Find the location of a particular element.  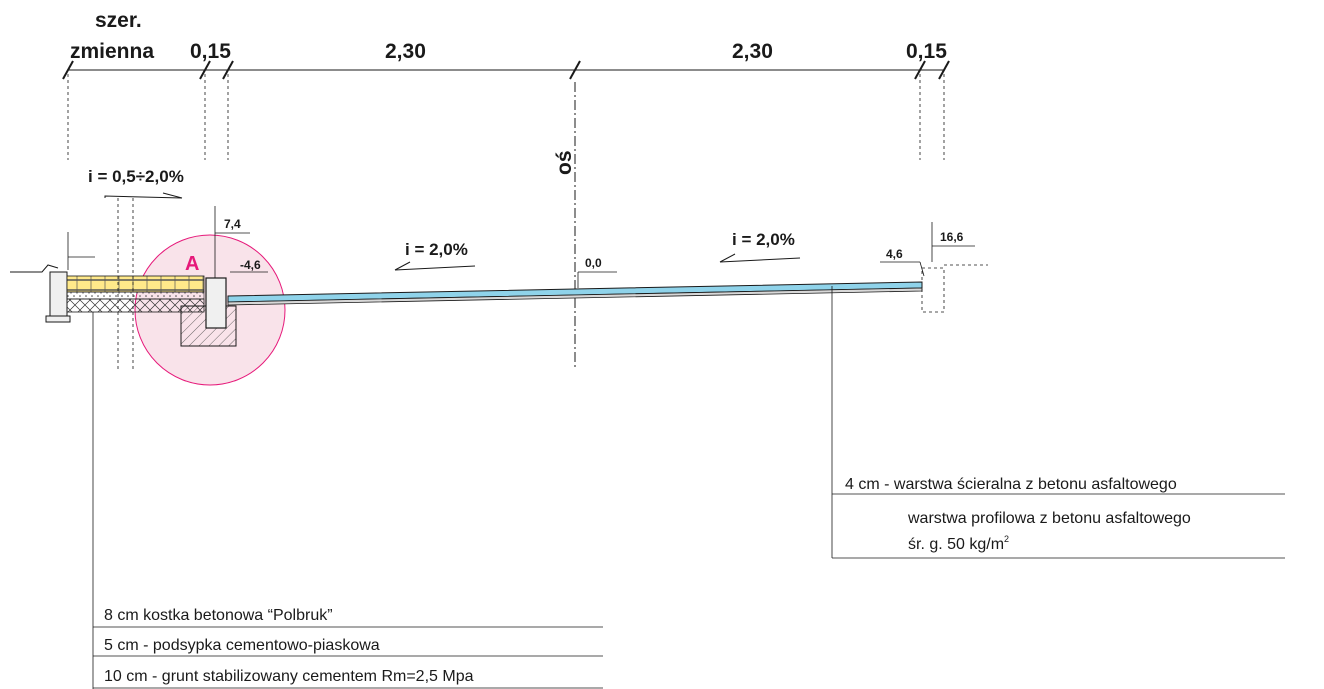

curb-left-dimension: 0,15 is located at coordinates (210, 51).